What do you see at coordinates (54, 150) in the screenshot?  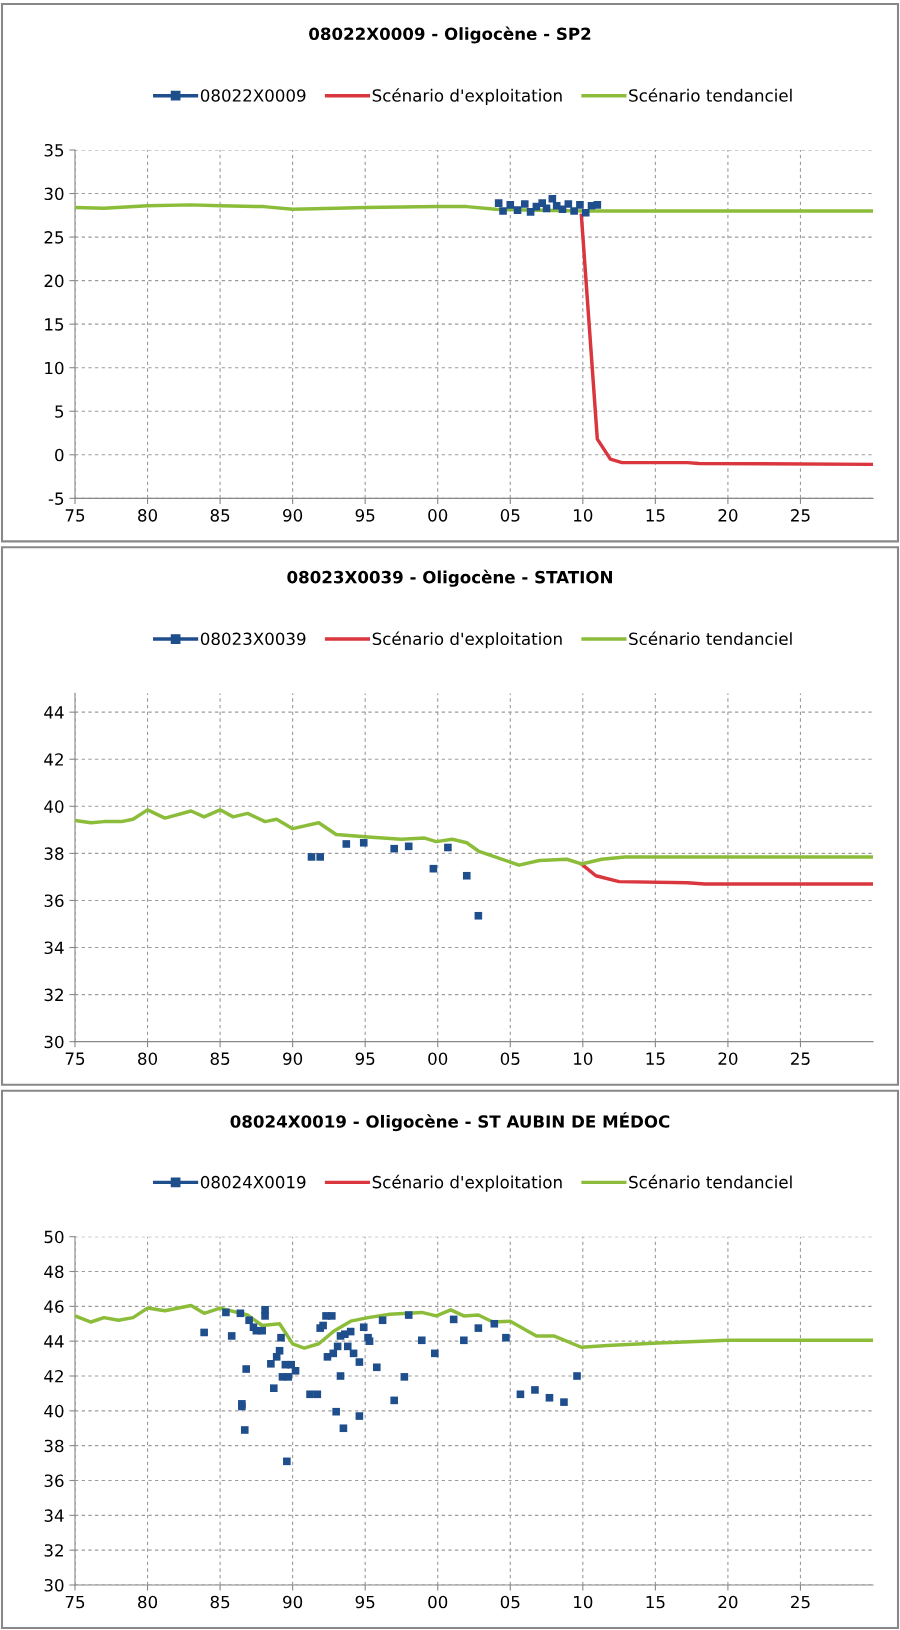 I see `y-tick-label: 35` at bounding box center [54, 150].